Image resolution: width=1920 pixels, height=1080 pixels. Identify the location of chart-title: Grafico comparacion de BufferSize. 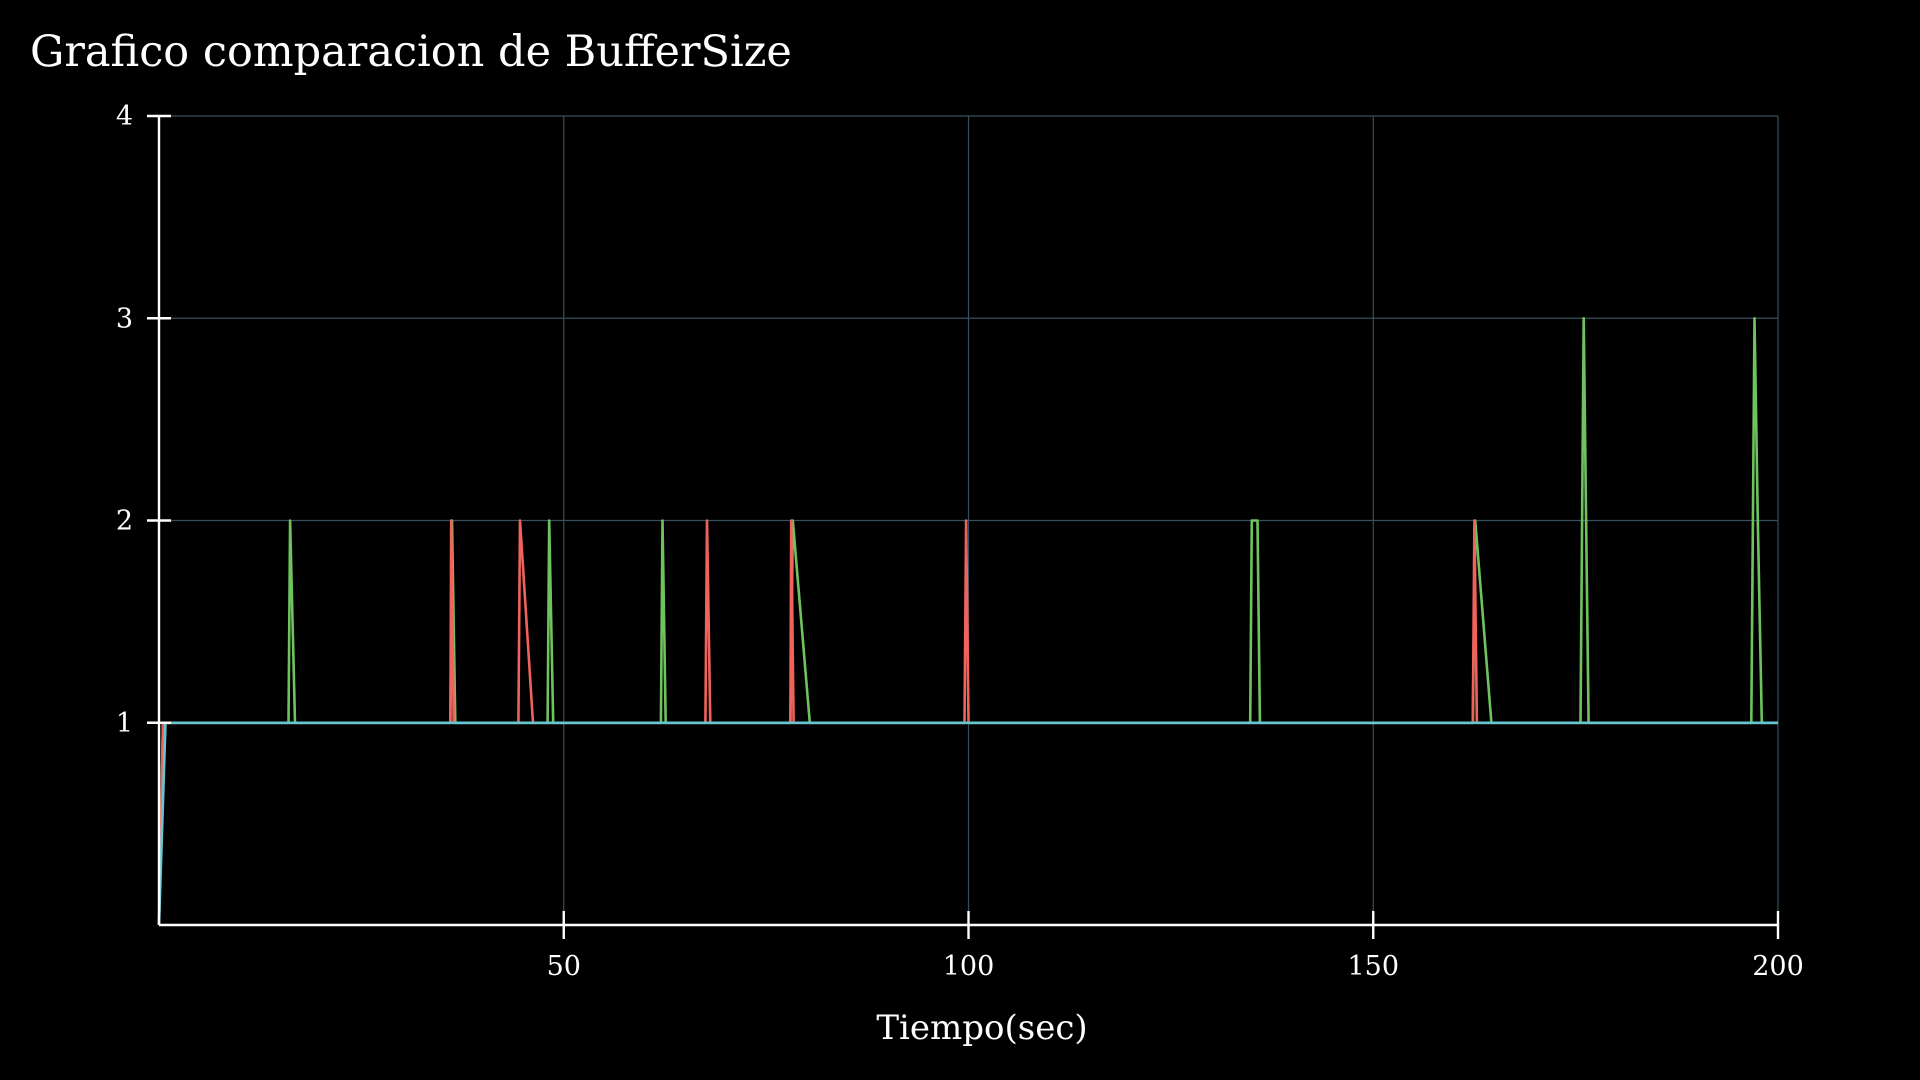
(411, 52).